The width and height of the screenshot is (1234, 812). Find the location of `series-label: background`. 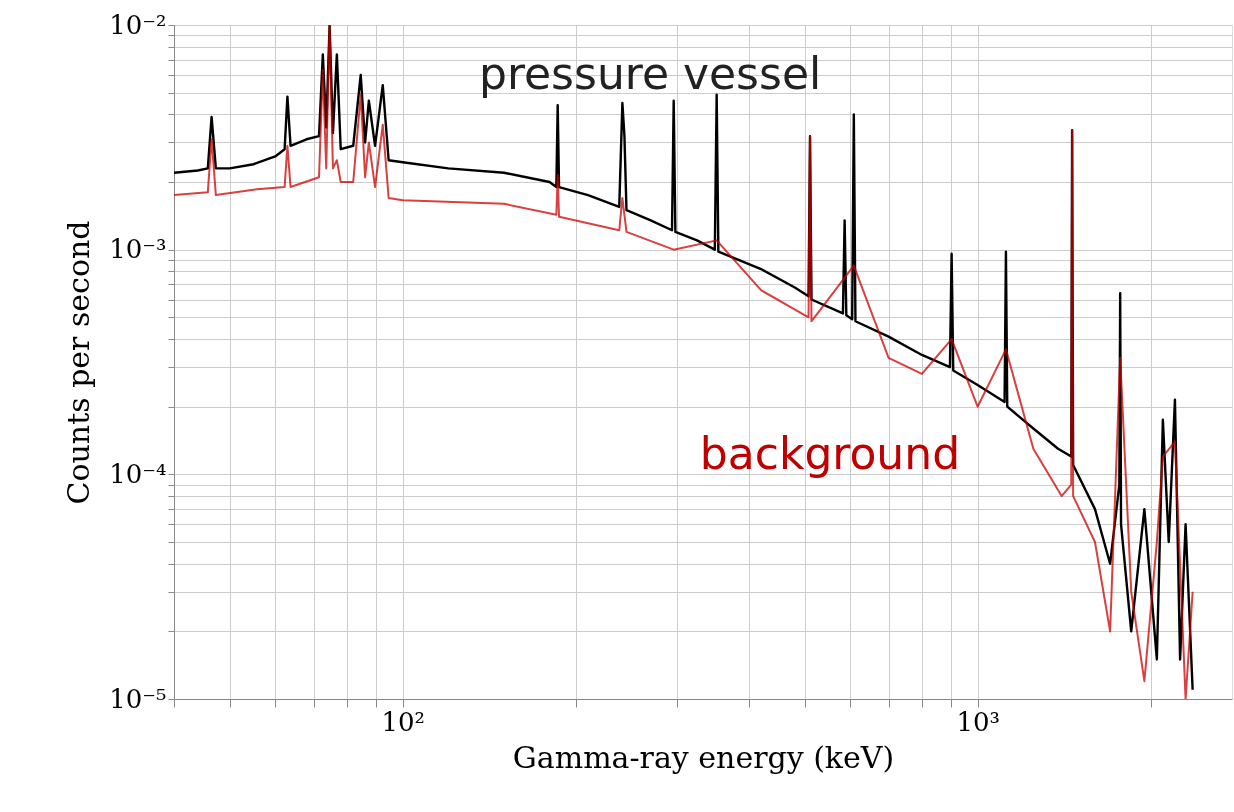

series-label: background is located at coordinates (830, 454).